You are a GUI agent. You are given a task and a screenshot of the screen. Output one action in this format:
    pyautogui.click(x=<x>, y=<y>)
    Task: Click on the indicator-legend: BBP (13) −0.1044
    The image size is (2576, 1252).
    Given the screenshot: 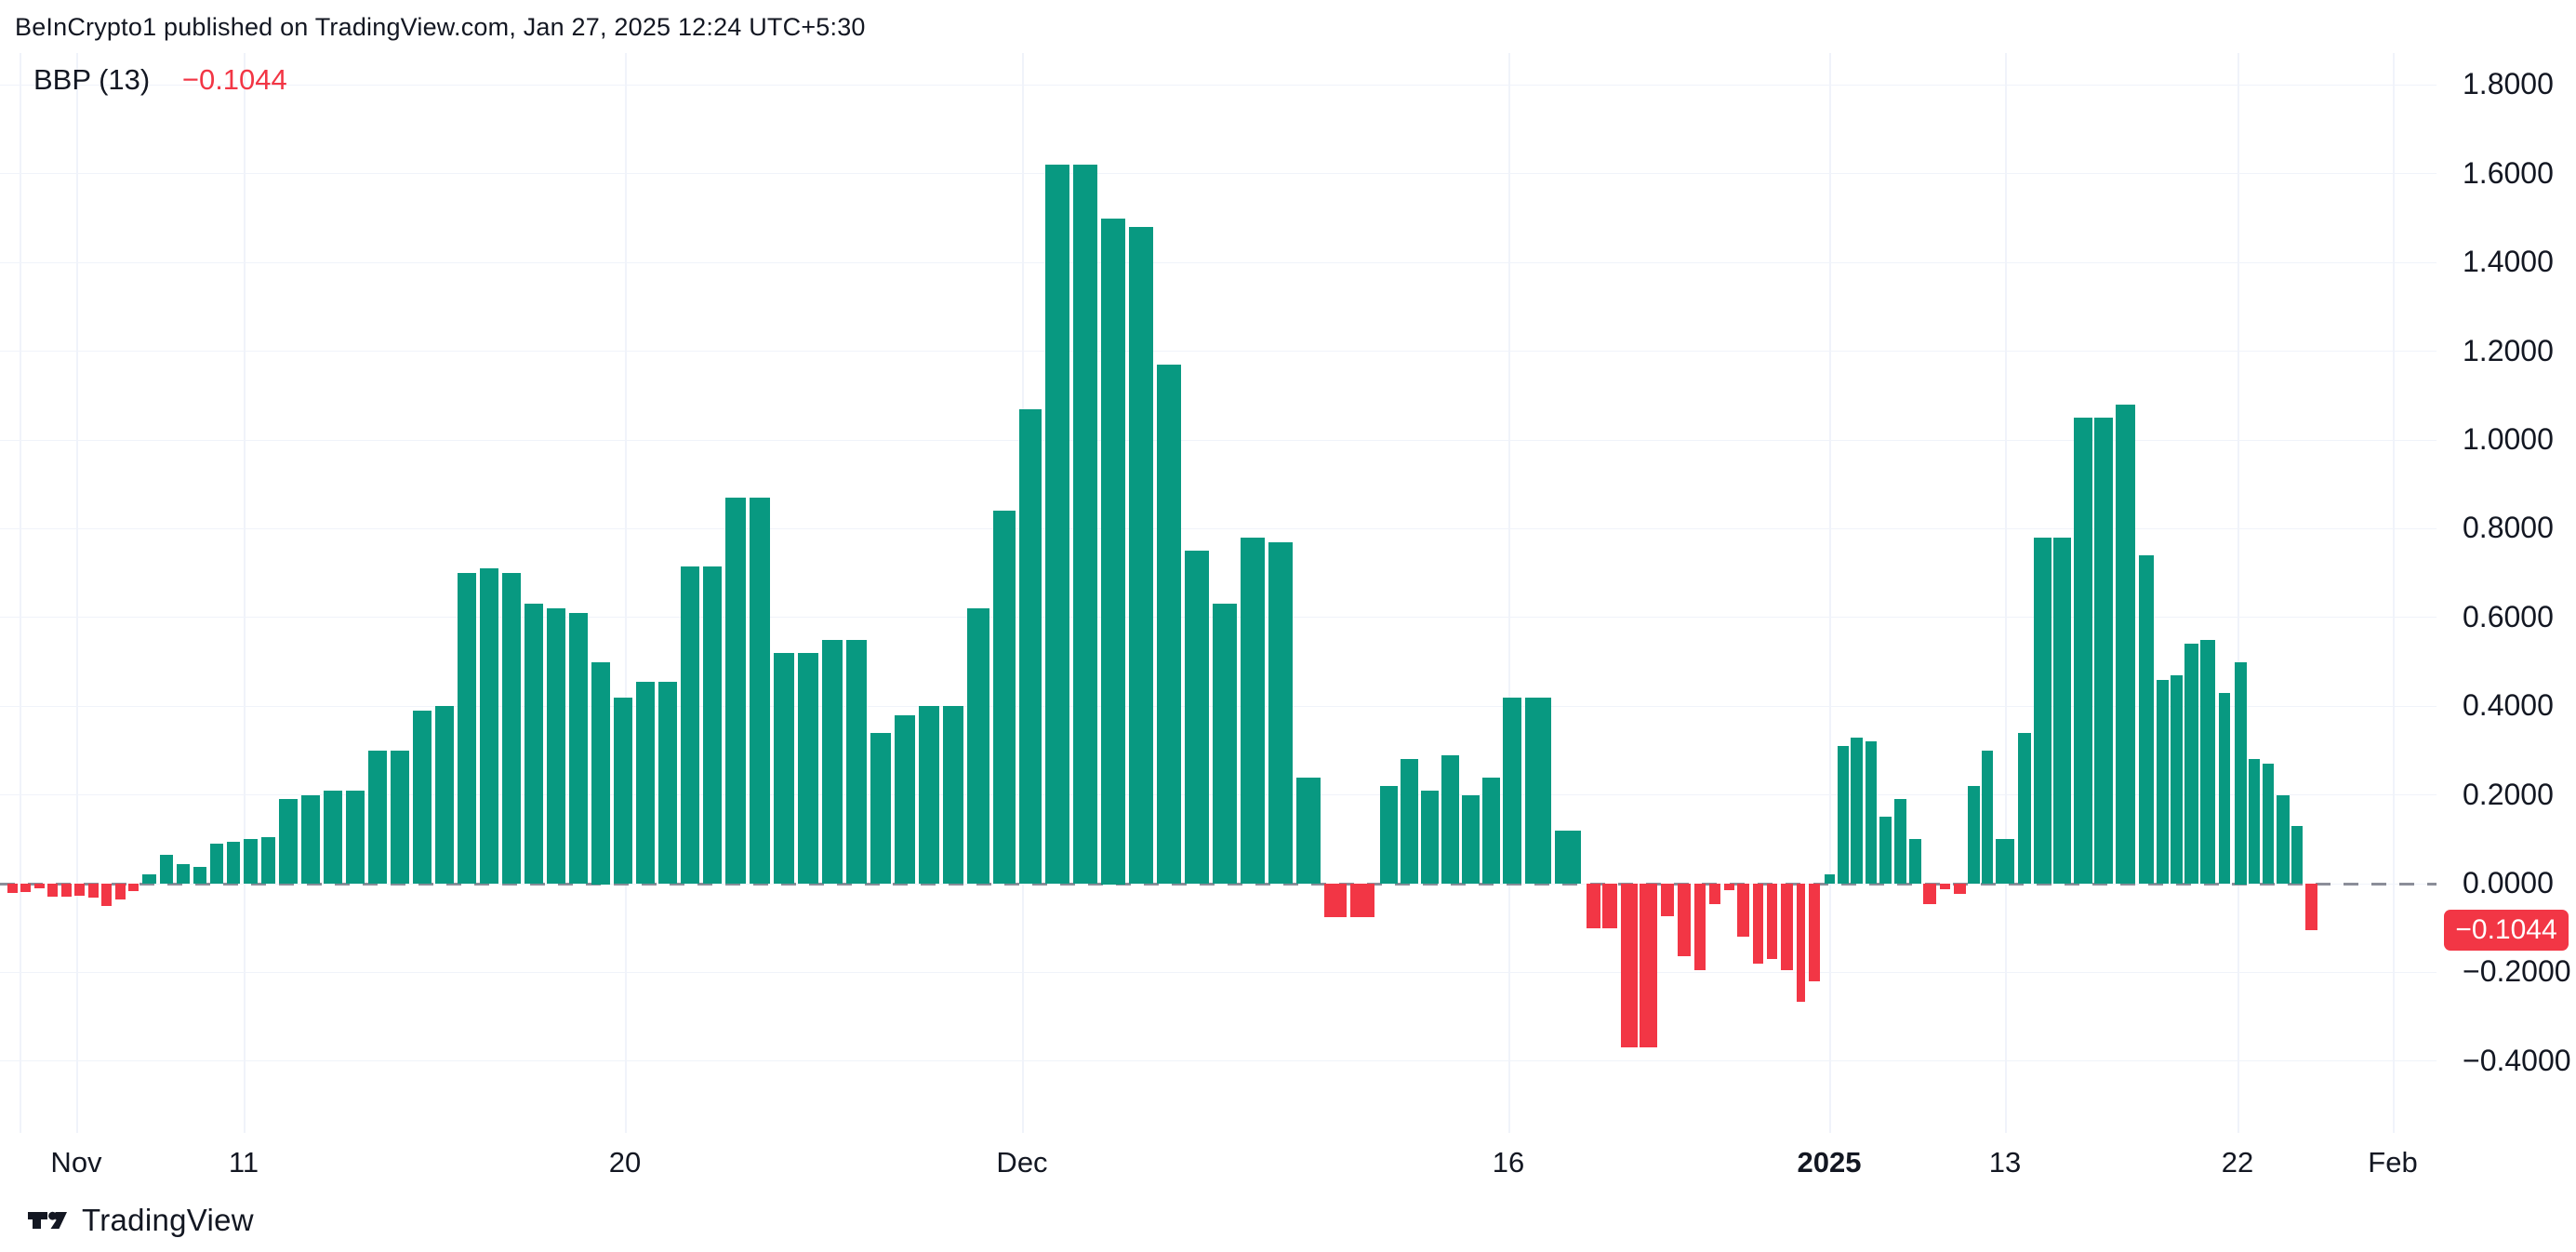 What is the action you would take?
    pyautogui.click(x=160, y=80)
    